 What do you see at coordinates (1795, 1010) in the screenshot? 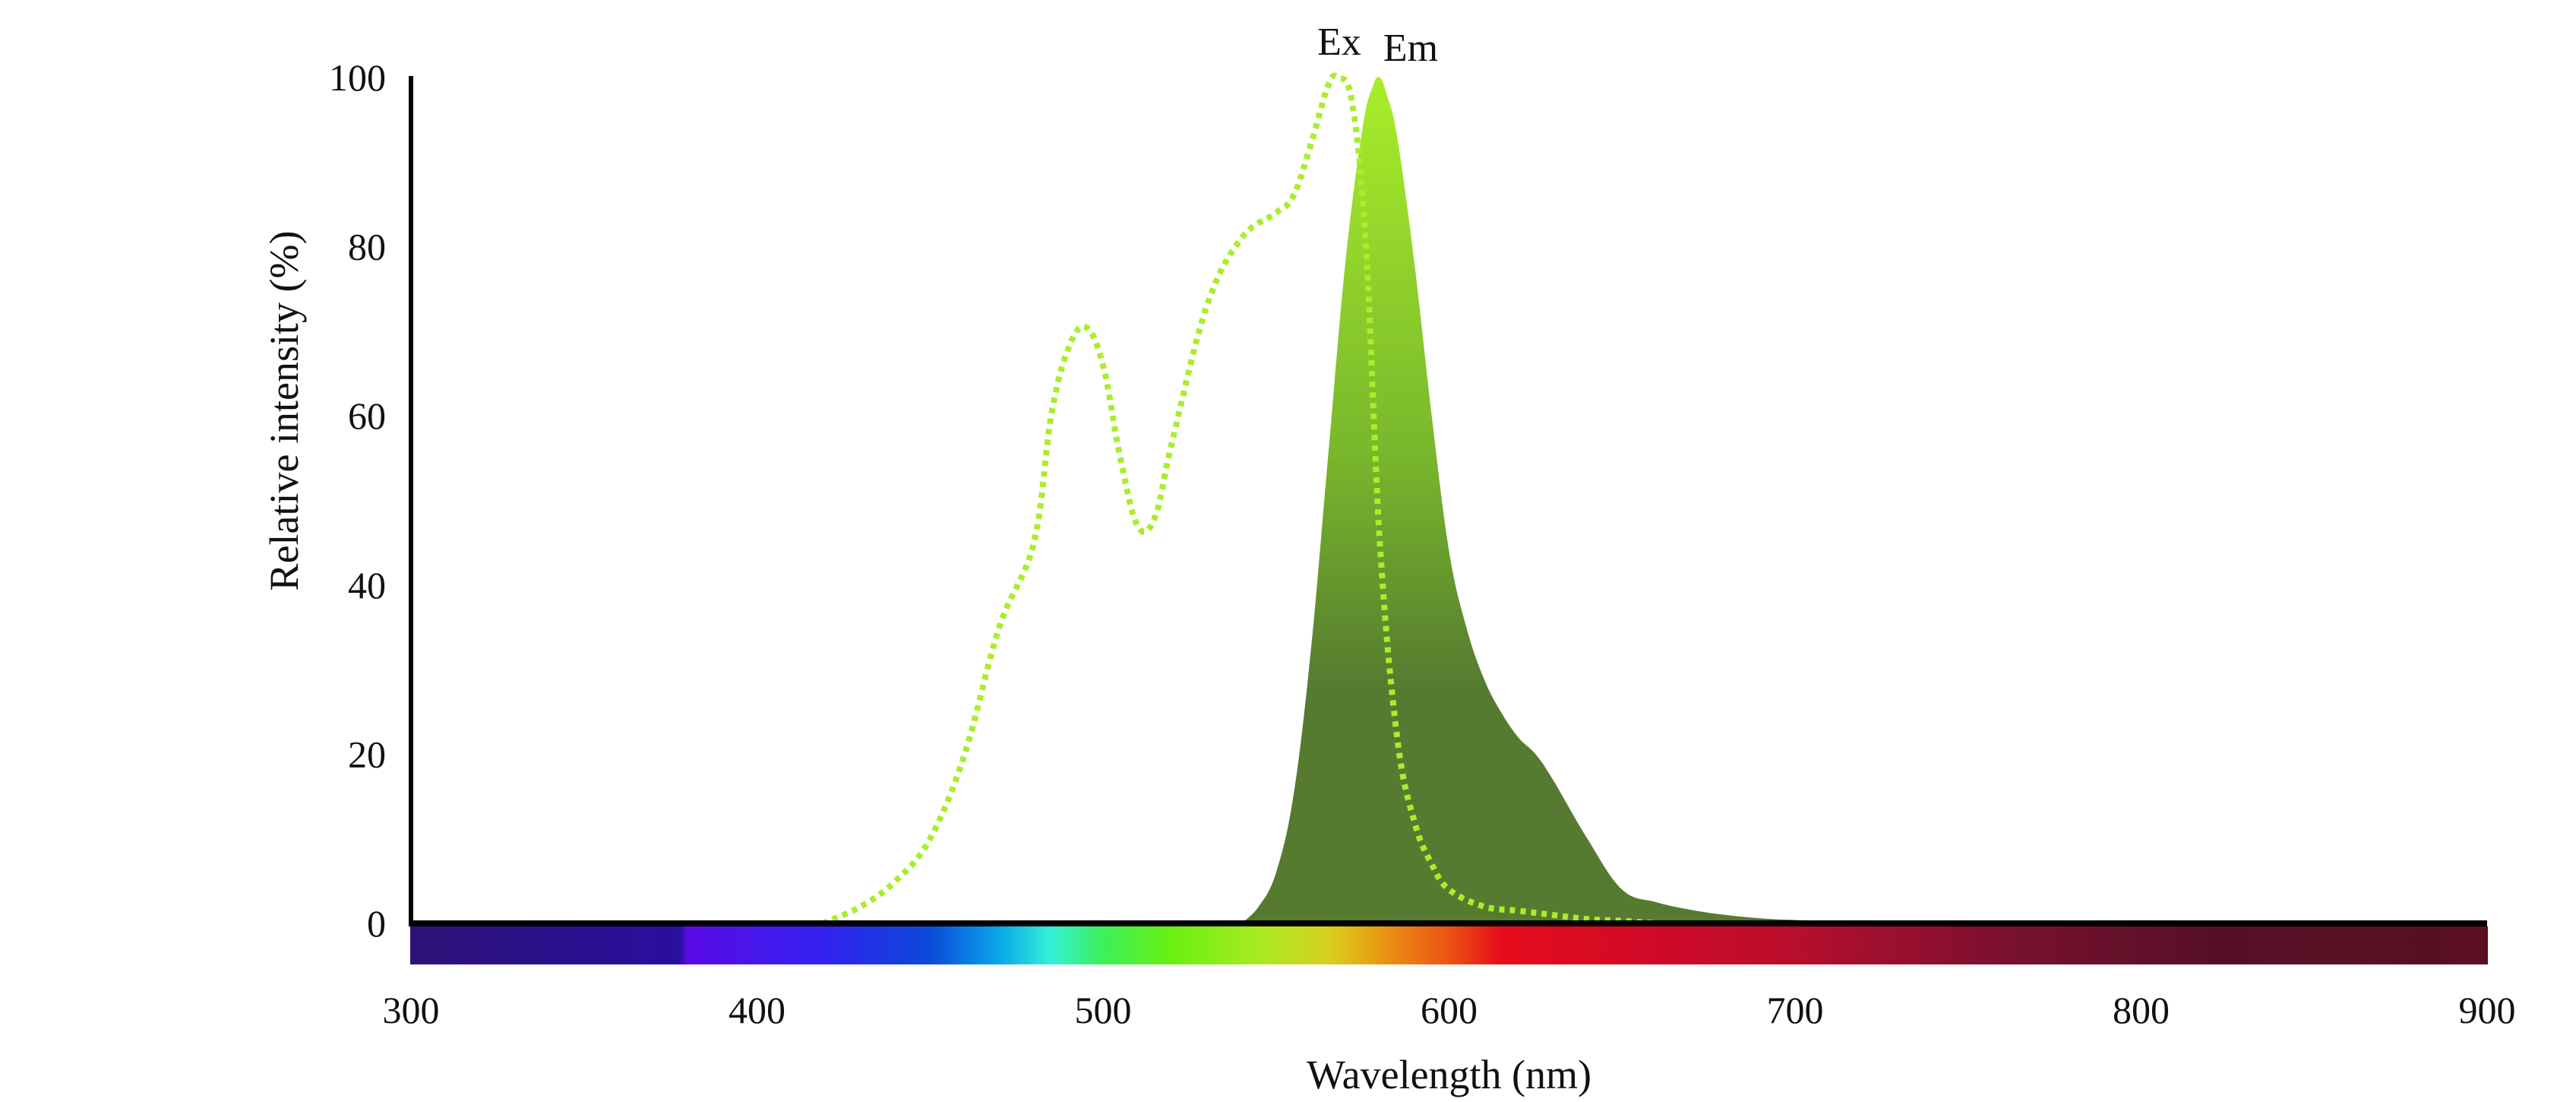
I see `x-tick-label: 700` at bounding box center [1795, 1010].